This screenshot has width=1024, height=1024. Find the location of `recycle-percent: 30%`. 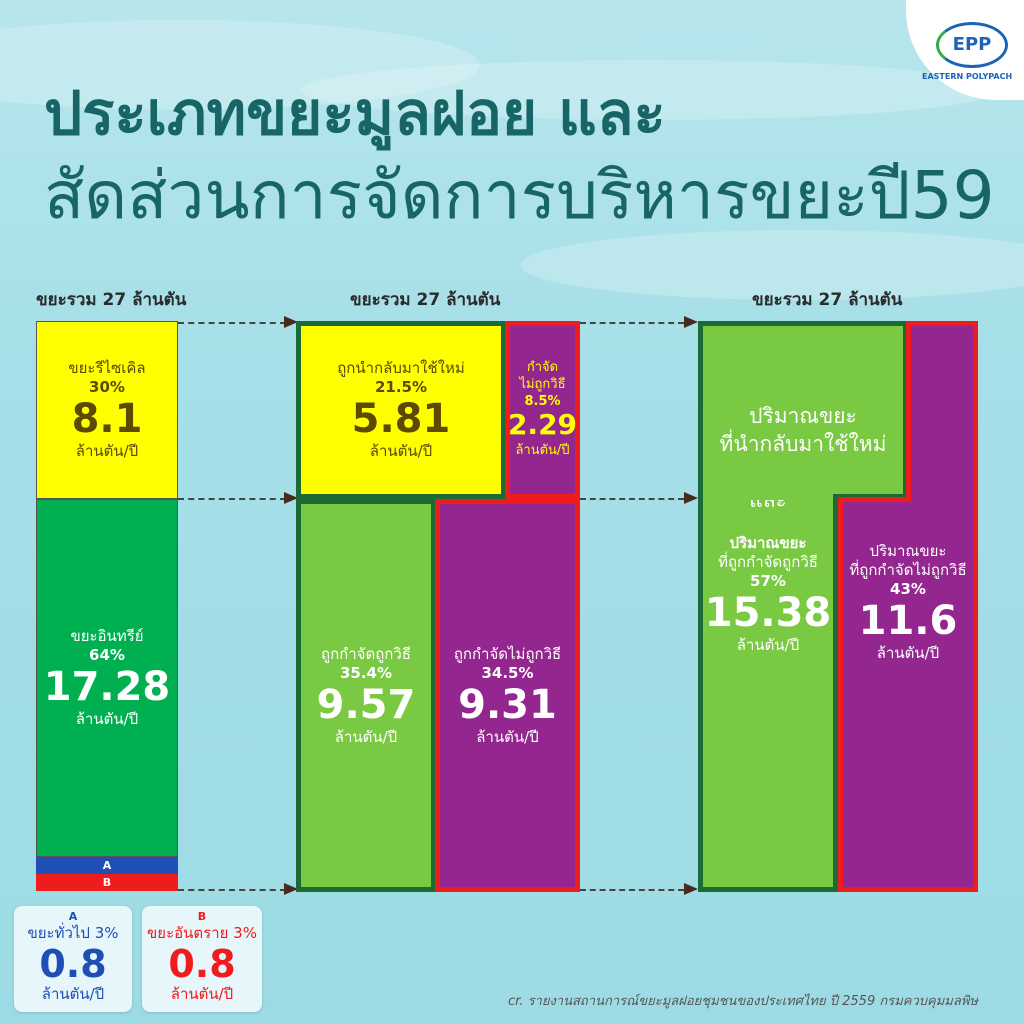

recycle-percent: 30% is located at coordinates (107, 387).